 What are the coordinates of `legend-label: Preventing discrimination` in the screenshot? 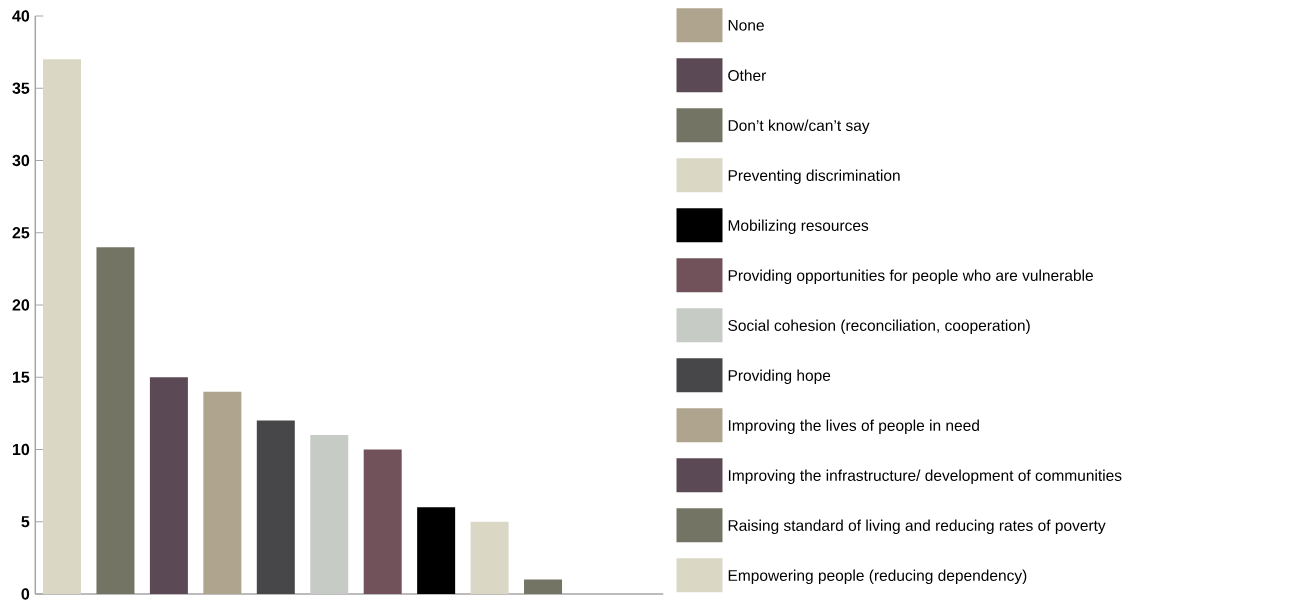 It's located at (814, 177).